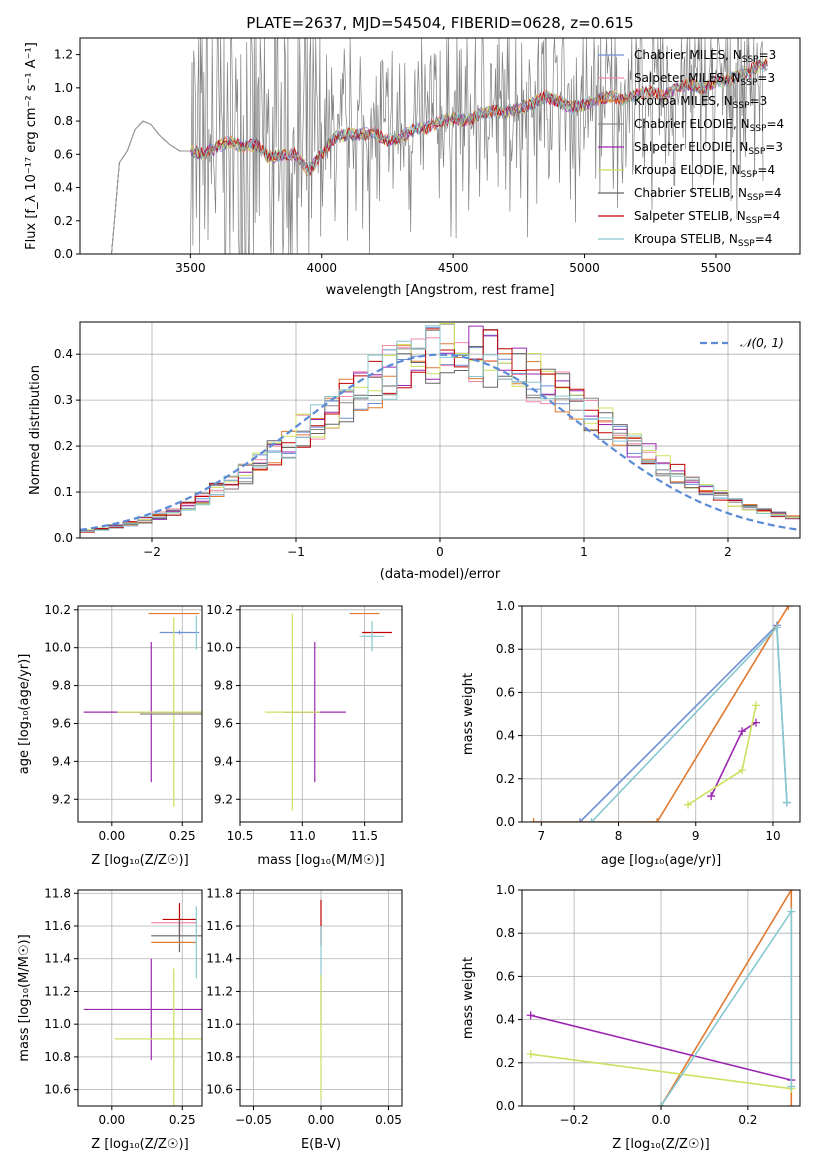 This screenshot has width=819, height=1170. Describe the element at coordinates (440, 552) in the screenshot. I see `histogram-xtick-label: 0` at that location.